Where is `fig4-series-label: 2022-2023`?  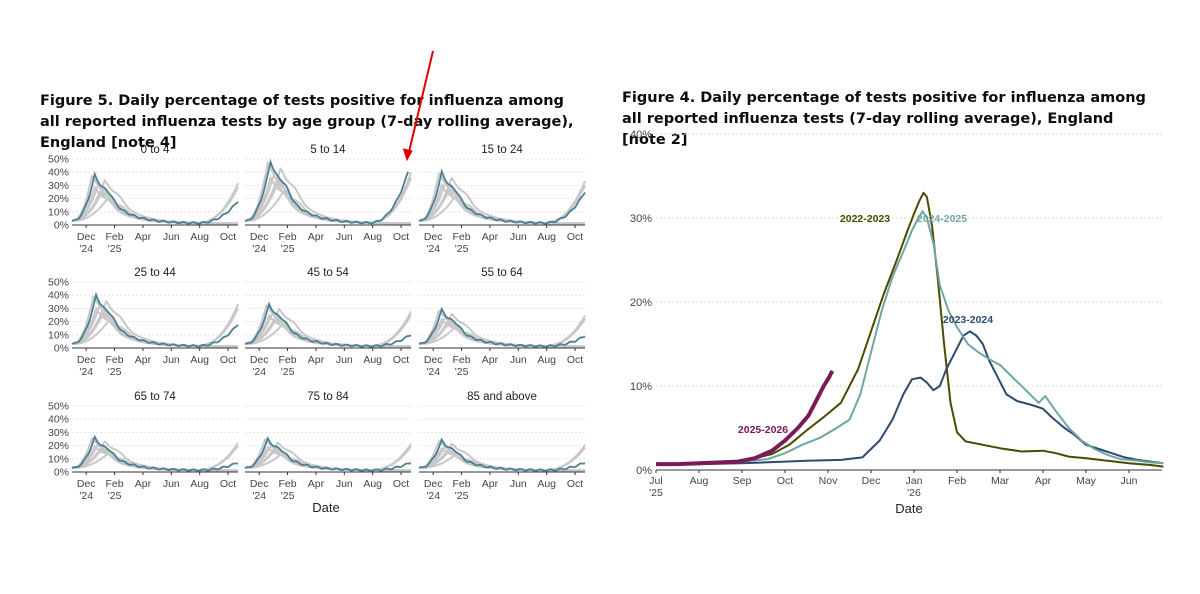
fig4-series-label: 2022-2023 is located at coordinates (865, 219).